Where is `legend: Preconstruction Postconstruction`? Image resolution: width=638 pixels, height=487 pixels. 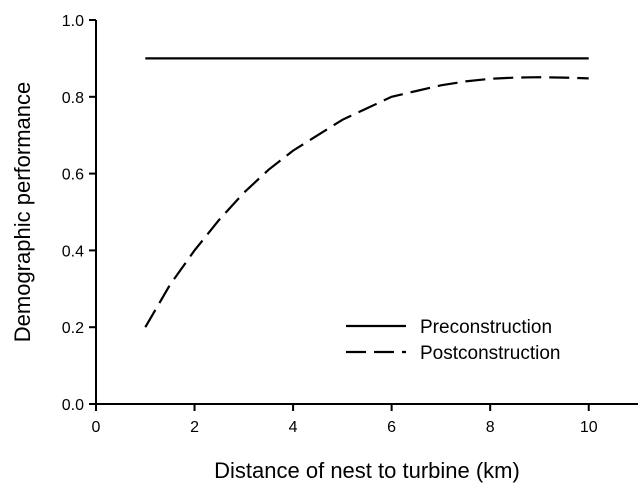
legend: Preconstruction Postconstruction is located at coordinates (453, 340).